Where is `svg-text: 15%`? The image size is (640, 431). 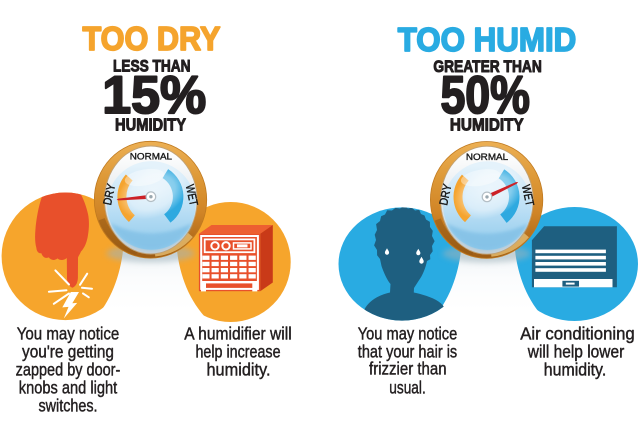
svg-text: 15% is located at coordinates (154, 95).